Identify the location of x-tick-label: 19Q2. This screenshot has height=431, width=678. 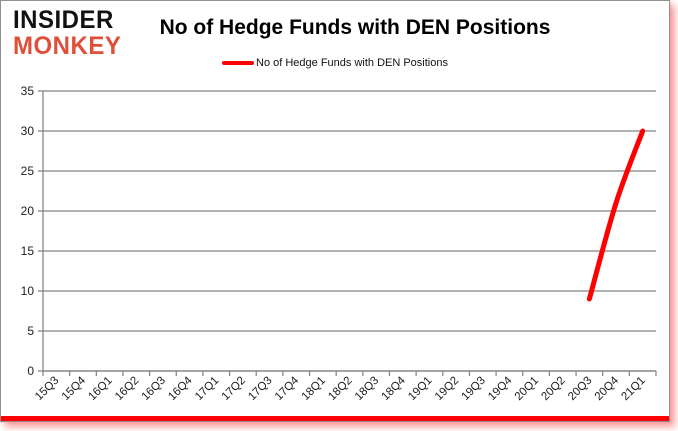
(447, 389).